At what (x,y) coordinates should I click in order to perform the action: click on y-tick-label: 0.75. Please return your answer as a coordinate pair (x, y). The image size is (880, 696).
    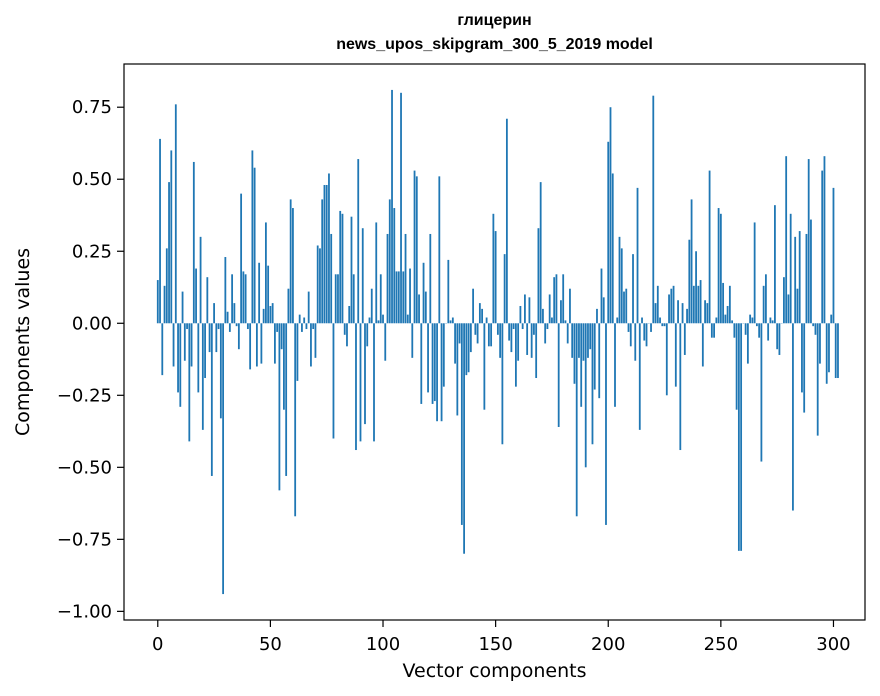
    Looking at the image, I should click on (92, 107).